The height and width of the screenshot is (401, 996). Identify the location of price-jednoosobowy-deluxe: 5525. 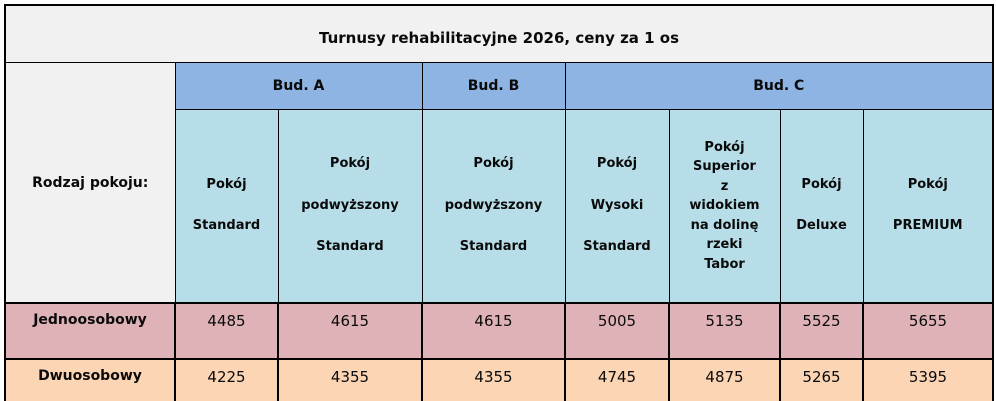
(821, 331).